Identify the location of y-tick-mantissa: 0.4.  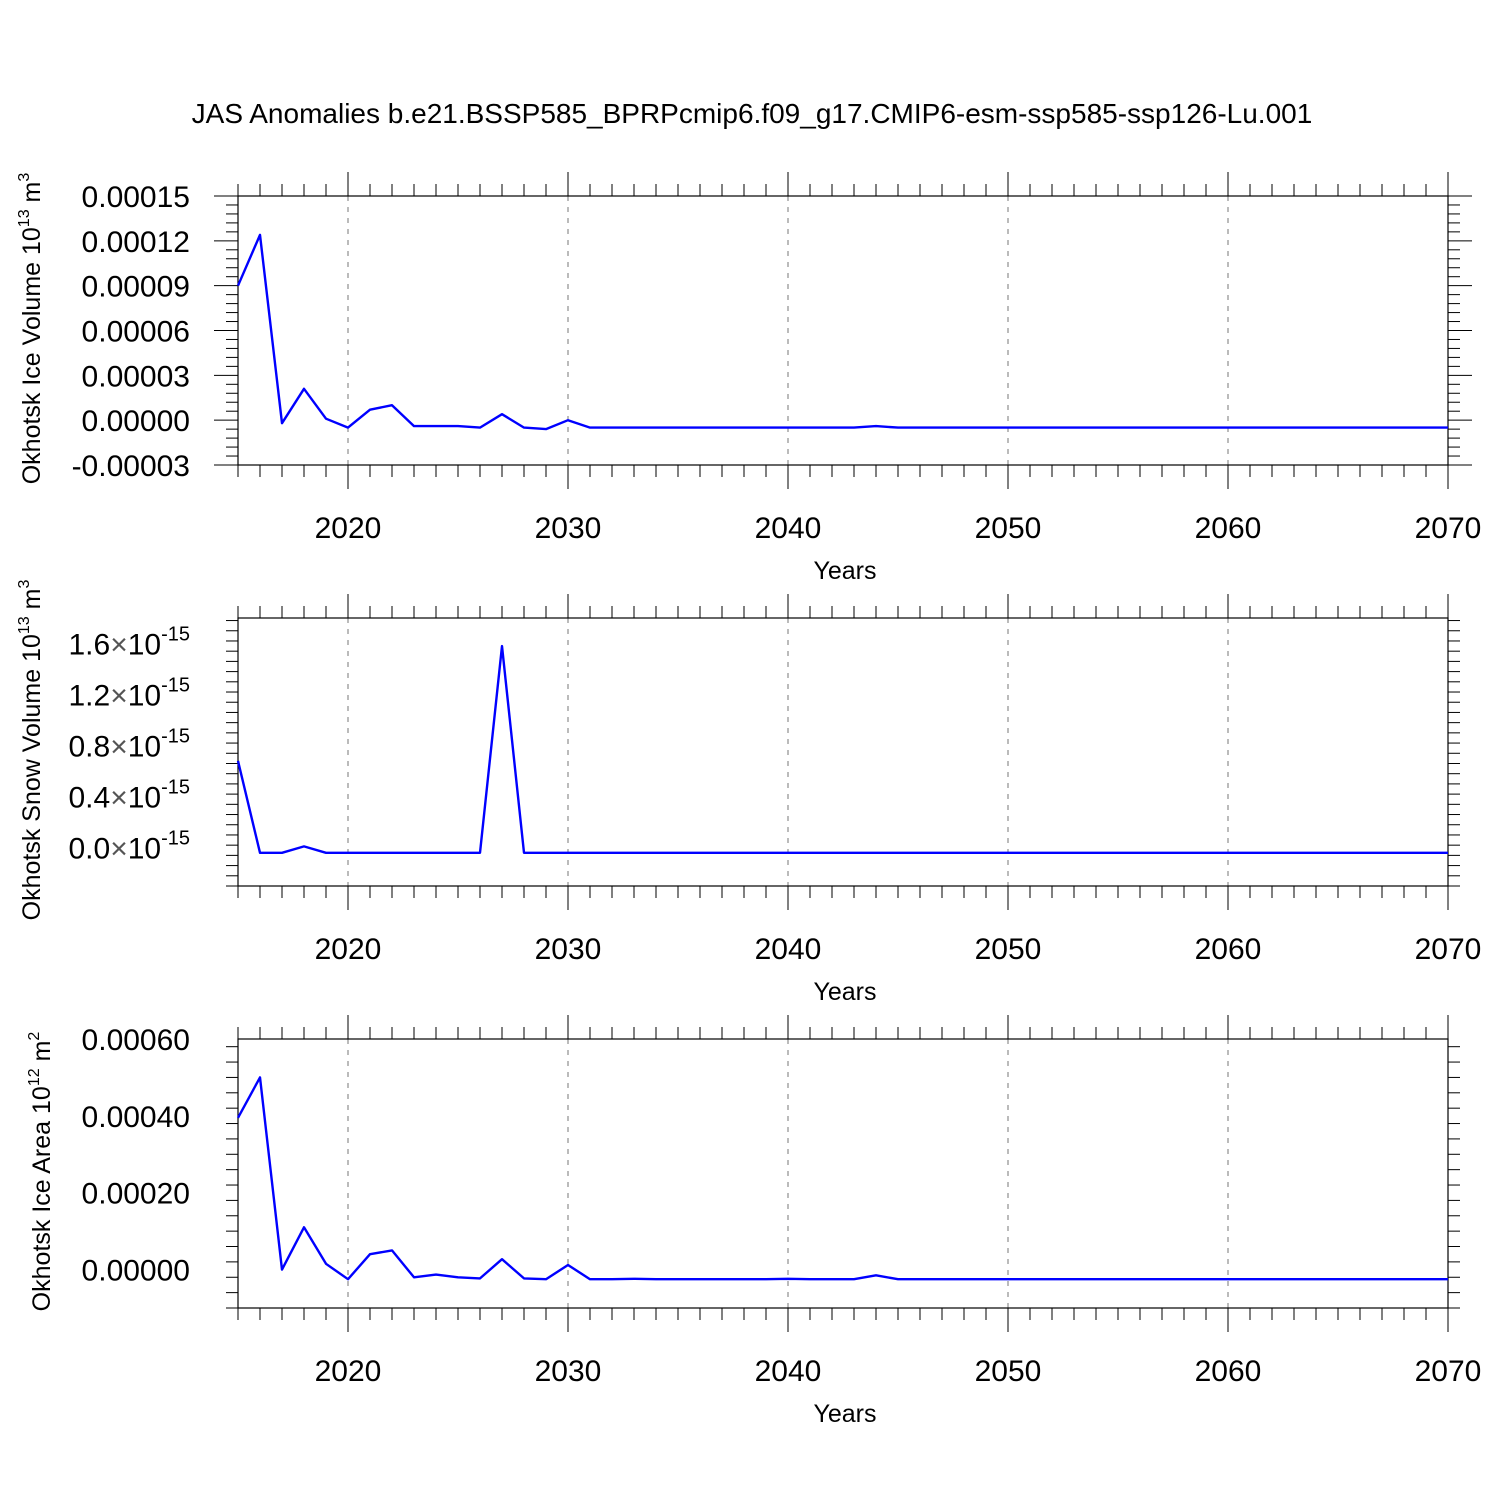
(89, 798).